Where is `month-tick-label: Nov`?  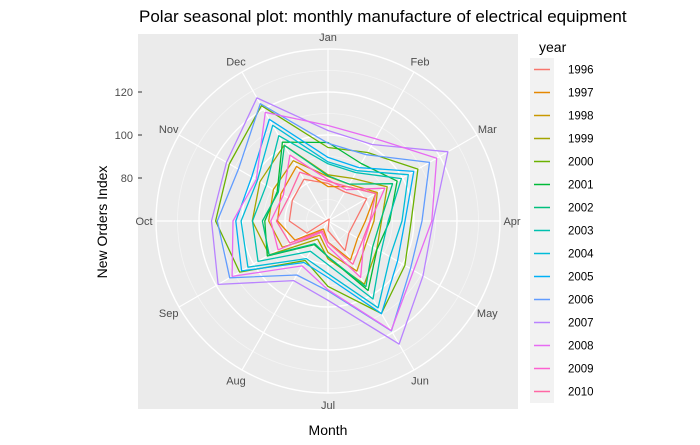 month-tick-label: Nov is located at coordinates (169, 130).